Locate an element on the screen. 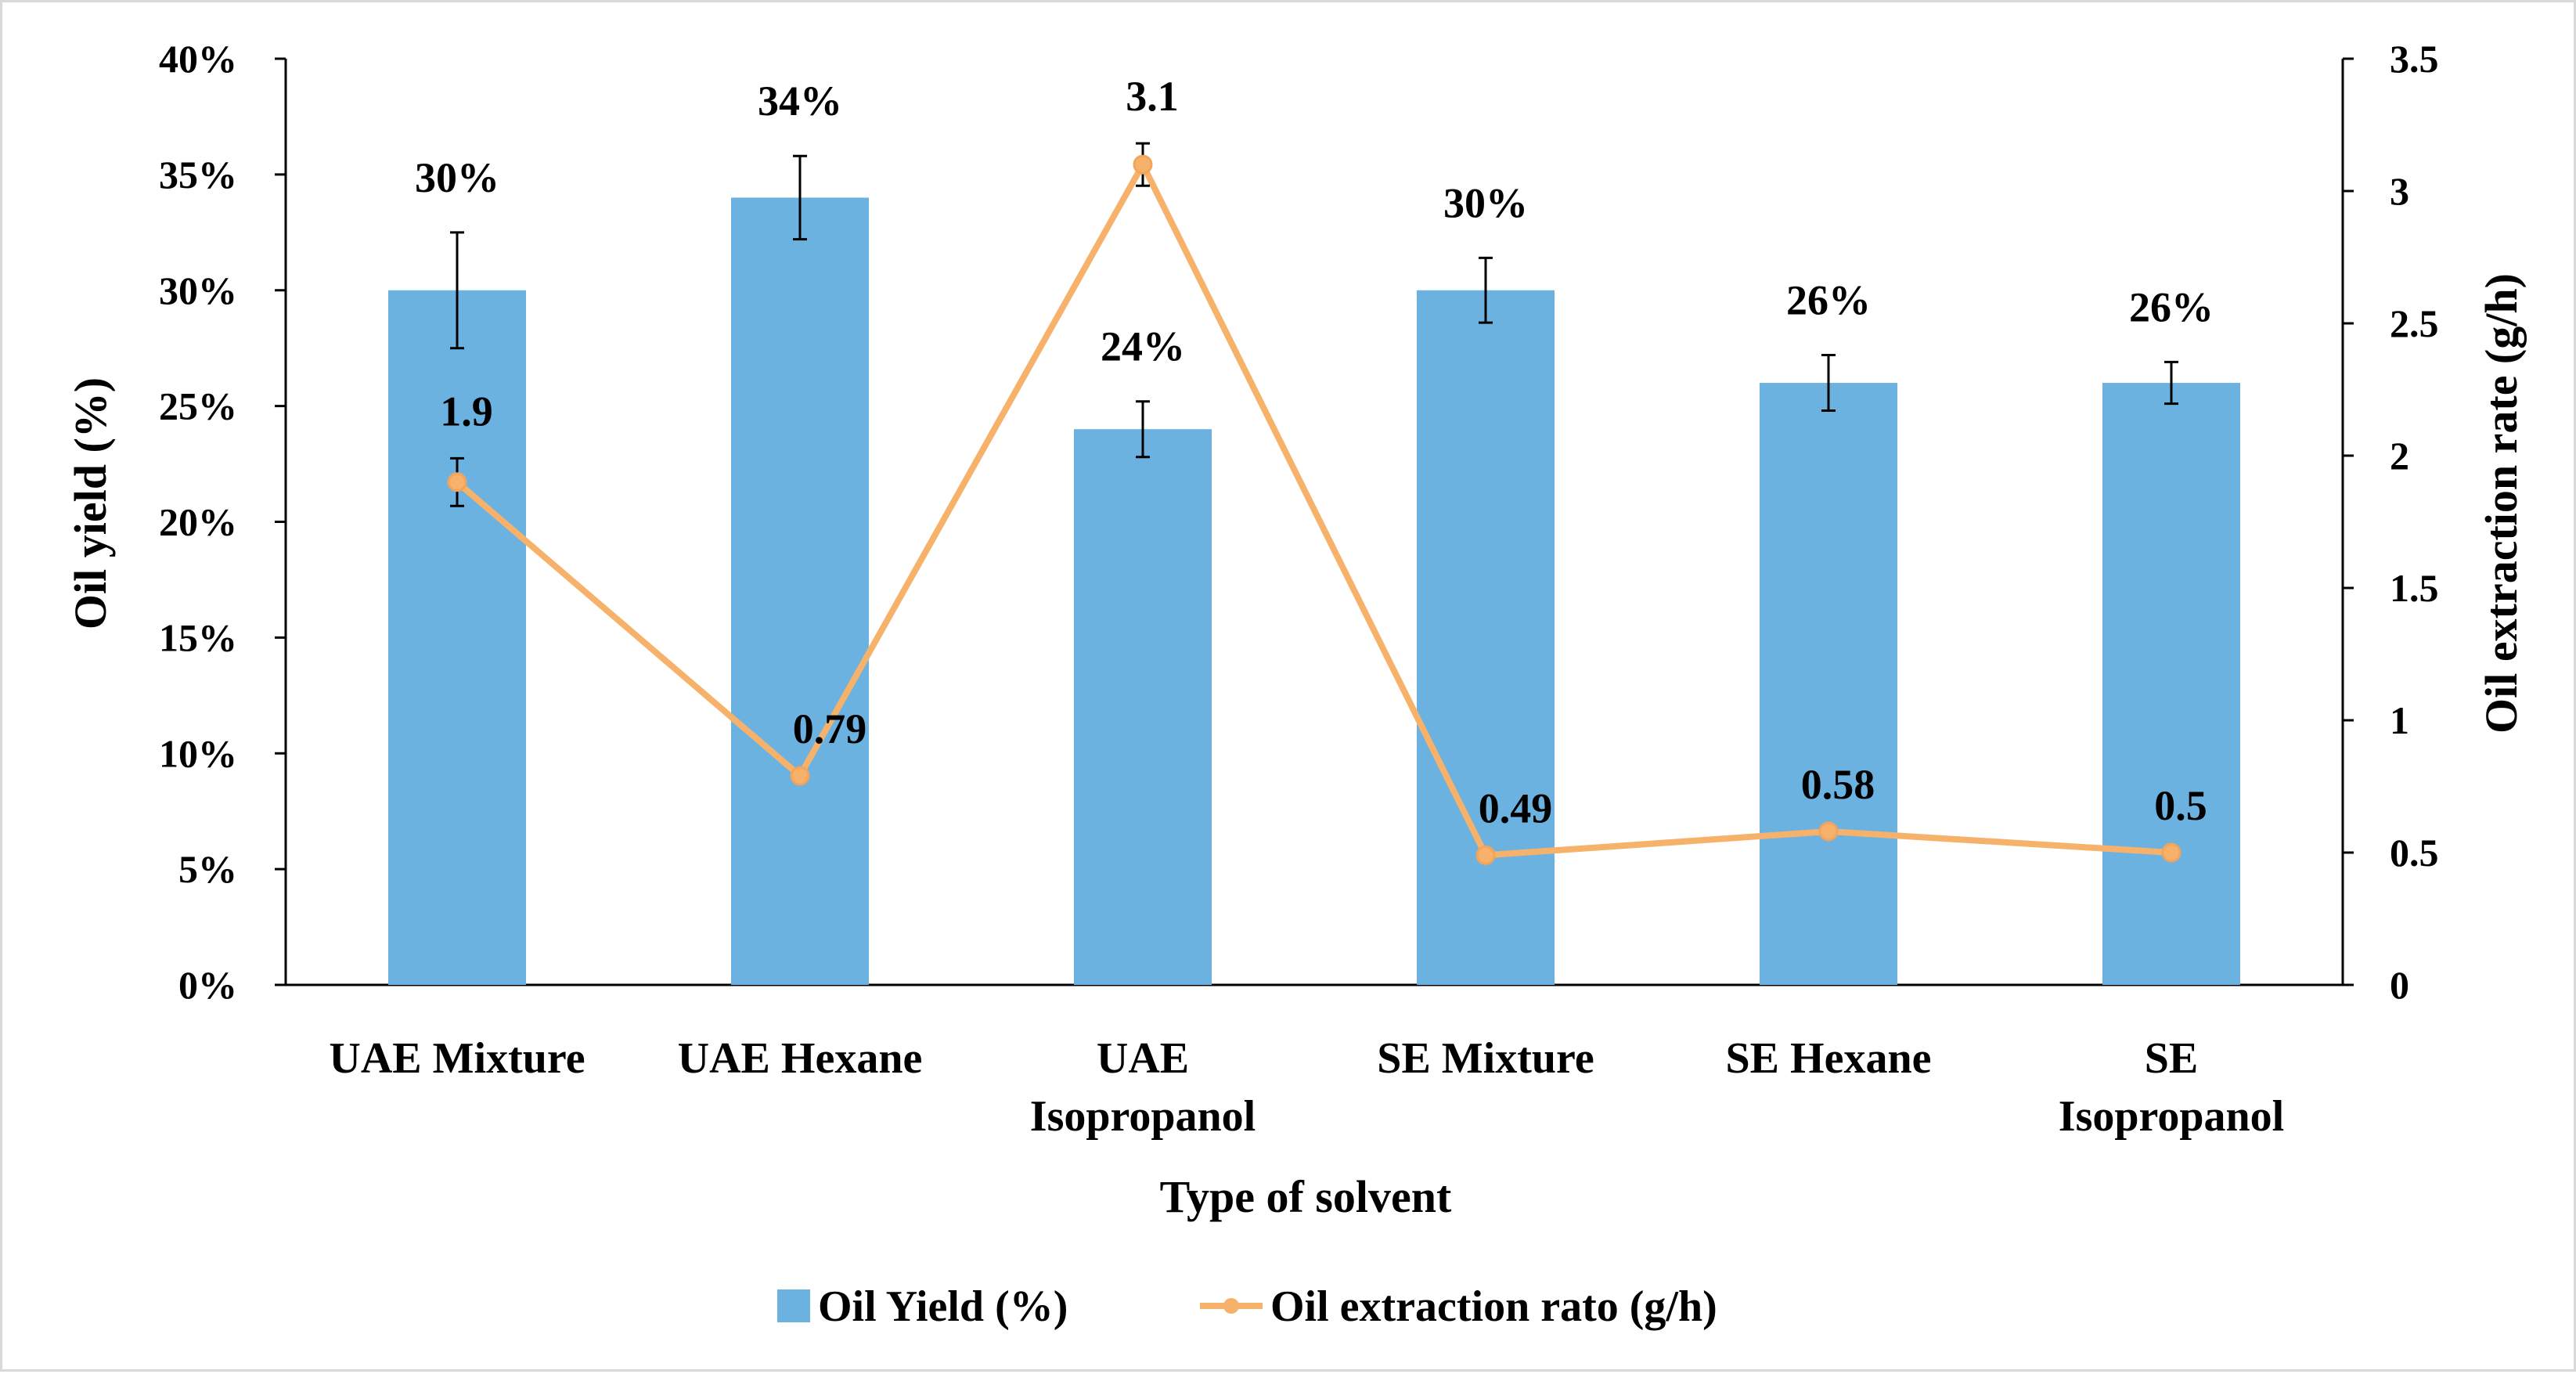 The height and width of the screenshot is (1374, 2576). y2-tick-label: 0 is located at coordinates (2399, 985).